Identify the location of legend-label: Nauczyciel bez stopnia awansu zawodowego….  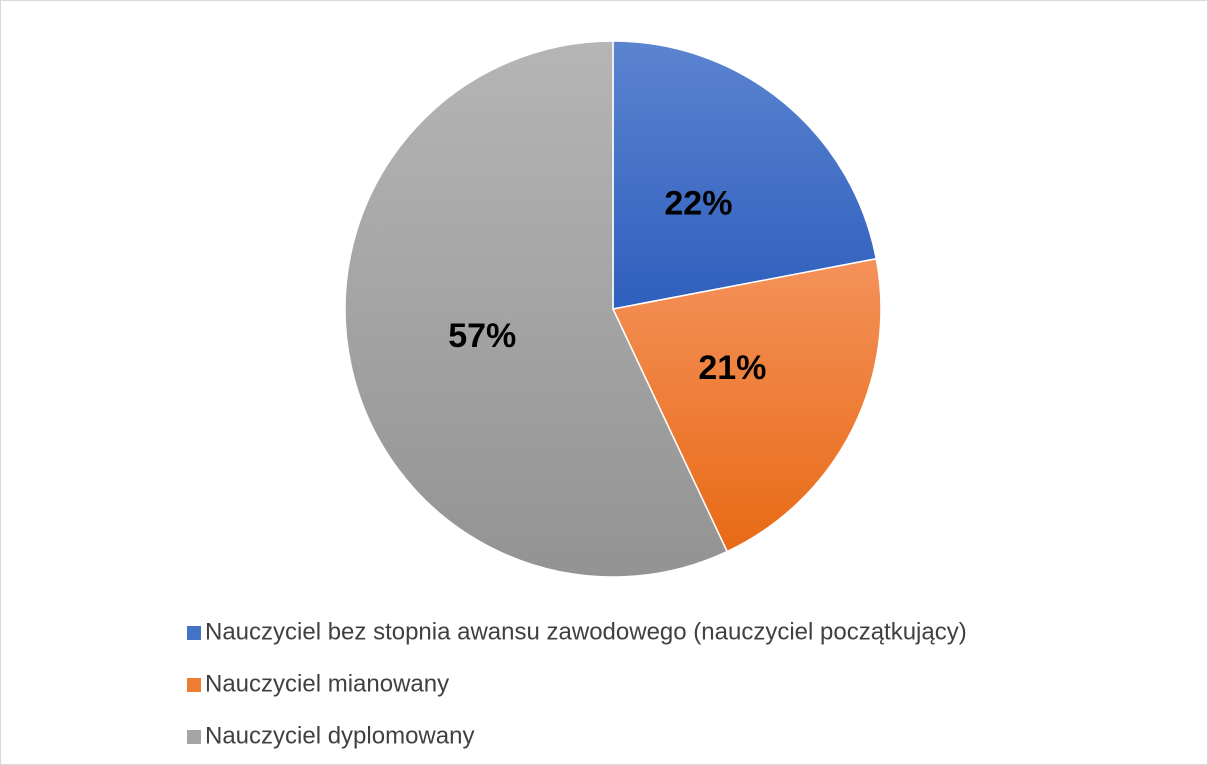
(586, 631).